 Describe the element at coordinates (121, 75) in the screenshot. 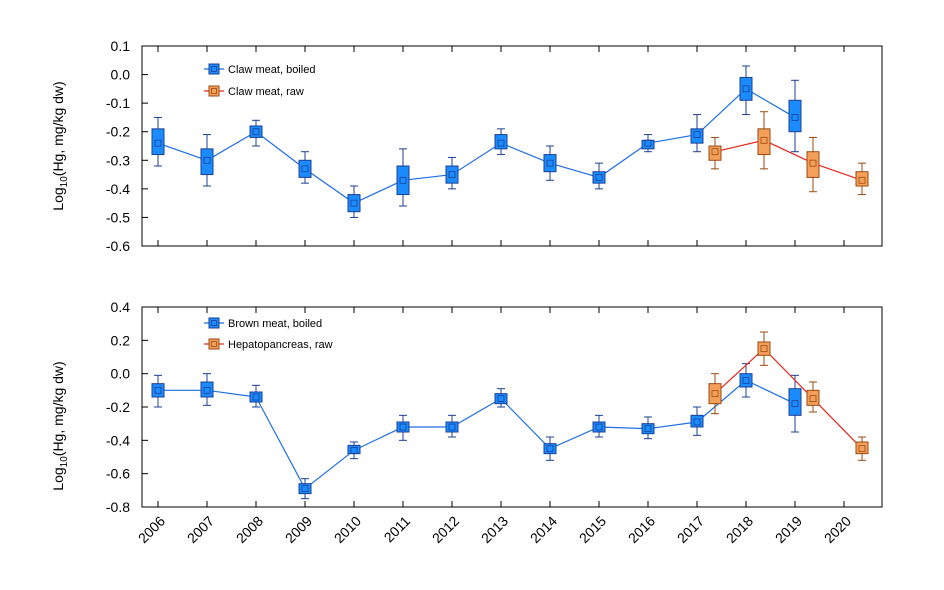

I see `y-tick-label: 0.0` at that location.